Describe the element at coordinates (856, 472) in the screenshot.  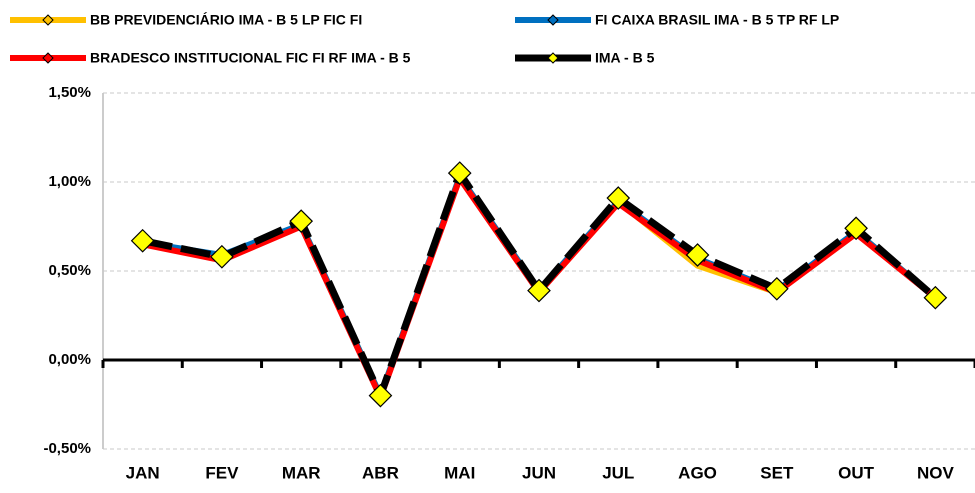
I see `x-tick-label: OUT` at that location.